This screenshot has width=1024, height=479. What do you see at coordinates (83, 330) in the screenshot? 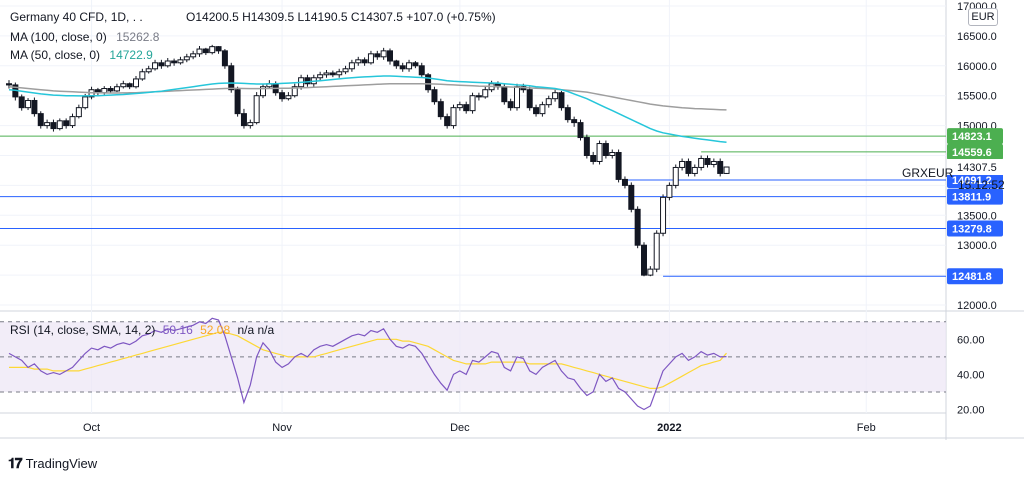
I see `rsi-label: RSI (14, close, SMA, 14, 2)` at bounding box center [83, 330].